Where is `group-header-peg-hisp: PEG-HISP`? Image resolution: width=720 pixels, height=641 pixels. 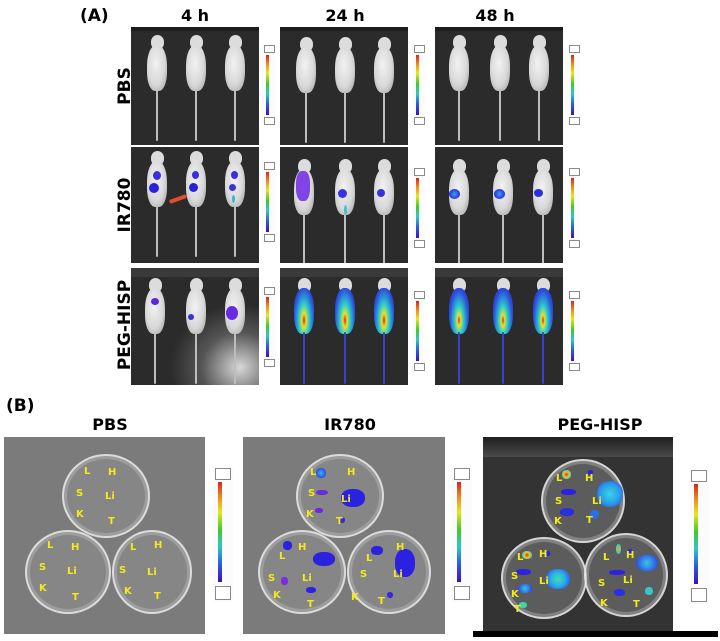 group-header-peg-hisp: PEG-HISP is located at coordinates (600, 424).